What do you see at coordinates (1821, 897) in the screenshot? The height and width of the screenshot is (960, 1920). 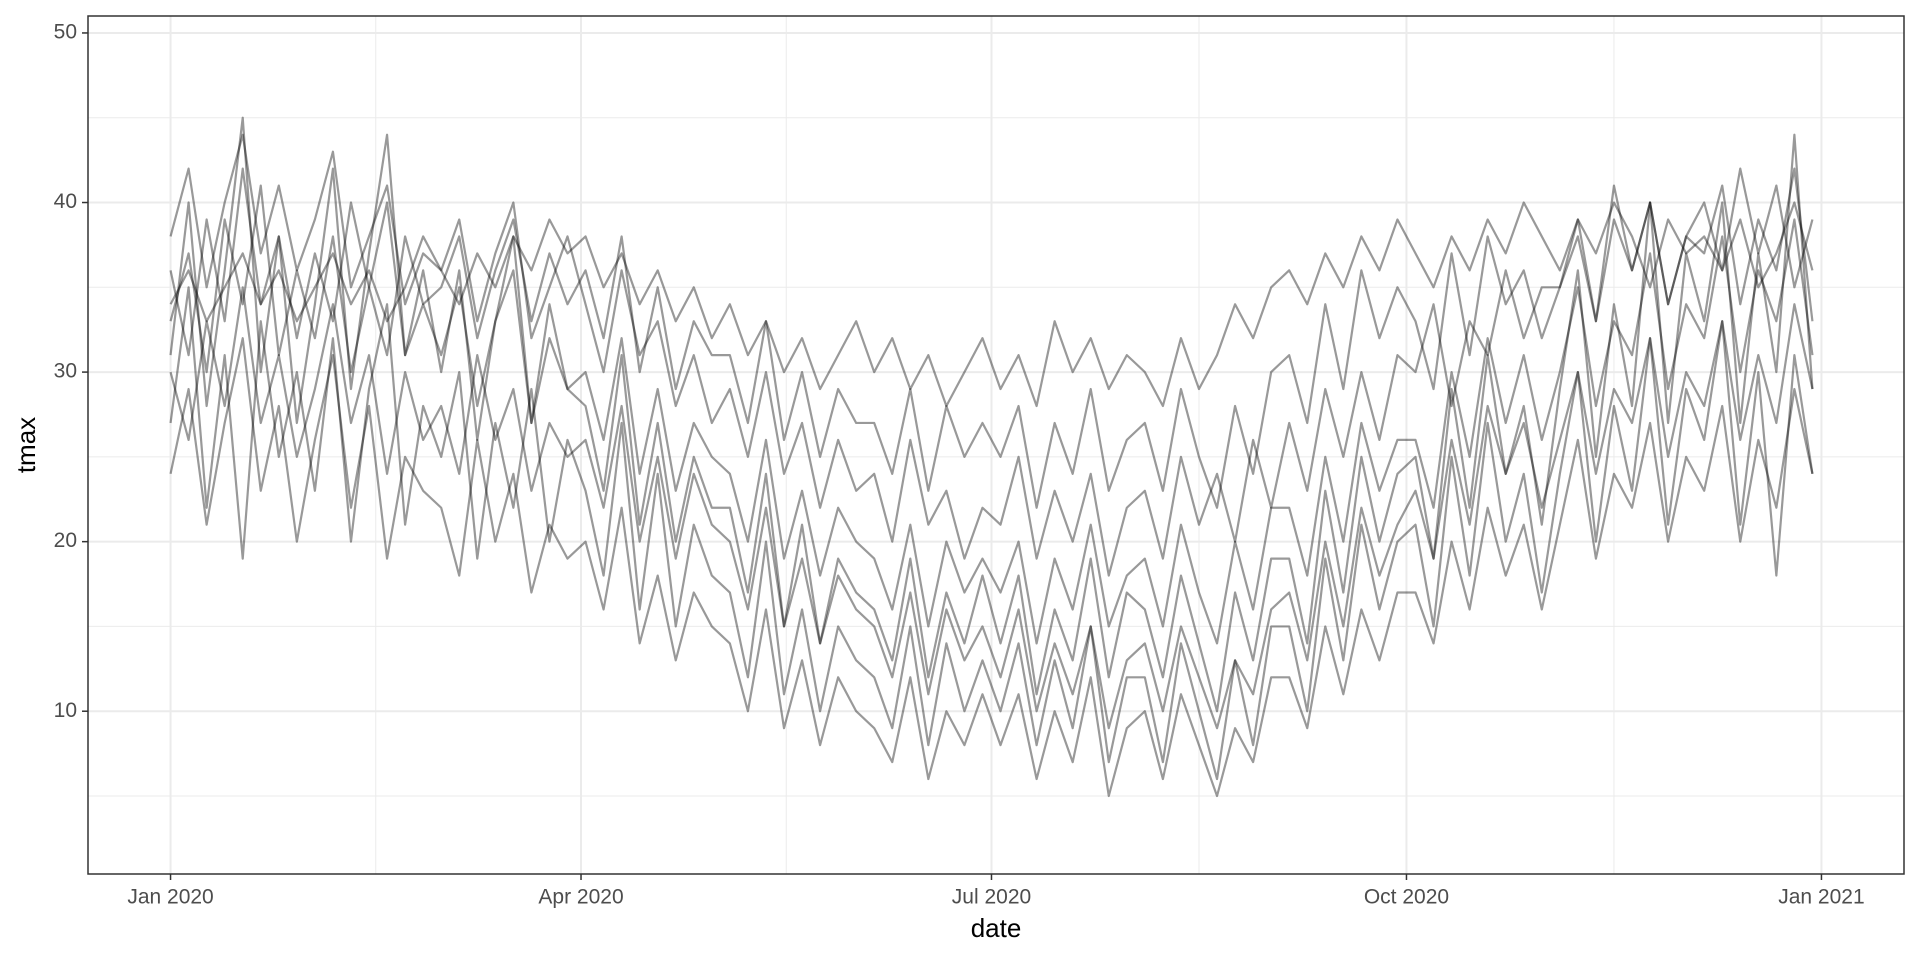 I see `x-tick-label: Jan 2021` at bounding box center [1821, 897].